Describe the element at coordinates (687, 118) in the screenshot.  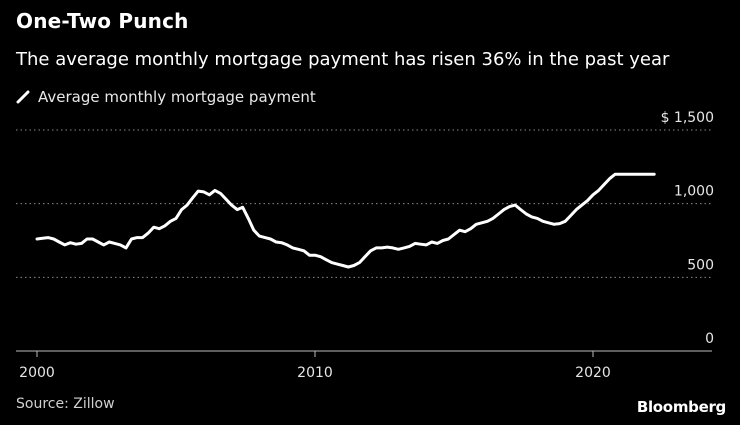
I see `y-tick-label: $ 1,500` at that location.